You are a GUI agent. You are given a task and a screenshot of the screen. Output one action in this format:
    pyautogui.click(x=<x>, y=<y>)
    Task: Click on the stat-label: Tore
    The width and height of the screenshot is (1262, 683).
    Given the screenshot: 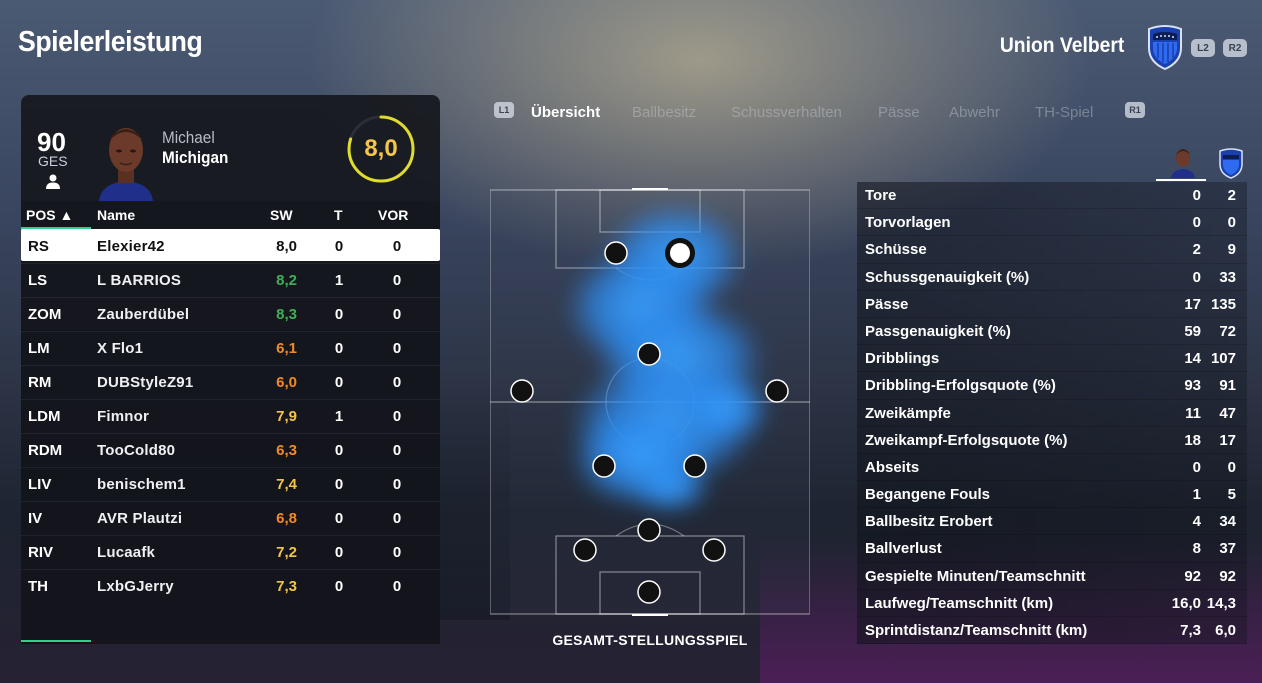 What is the action you would take?
    pyautogui.click(x=881, y=195)
    